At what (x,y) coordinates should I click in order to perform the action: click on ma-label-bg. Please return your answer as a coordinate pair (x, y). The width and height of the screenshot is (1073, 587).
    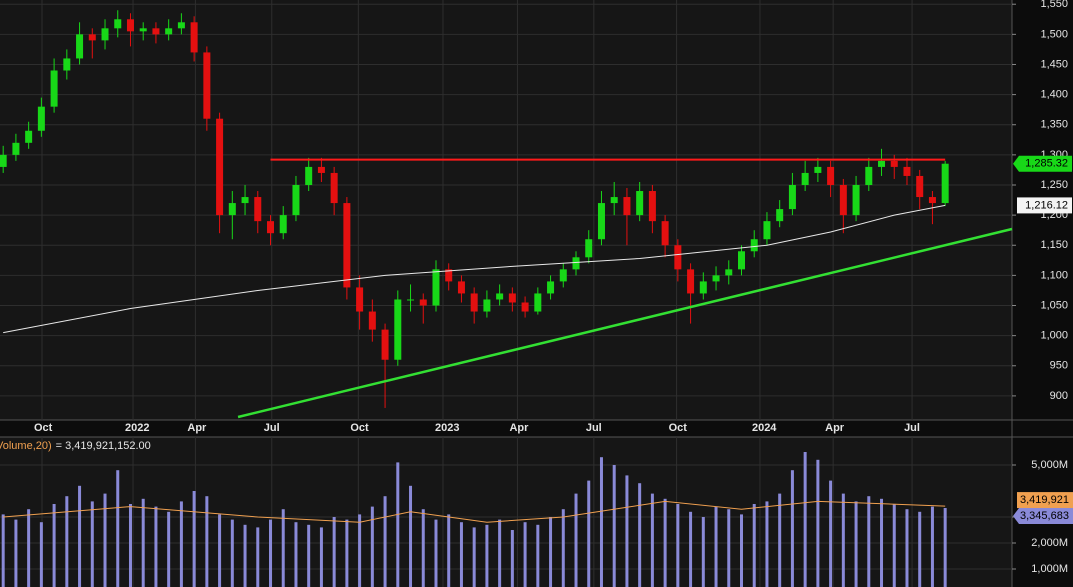
    Looking at the image, I should click on (1044, 205).